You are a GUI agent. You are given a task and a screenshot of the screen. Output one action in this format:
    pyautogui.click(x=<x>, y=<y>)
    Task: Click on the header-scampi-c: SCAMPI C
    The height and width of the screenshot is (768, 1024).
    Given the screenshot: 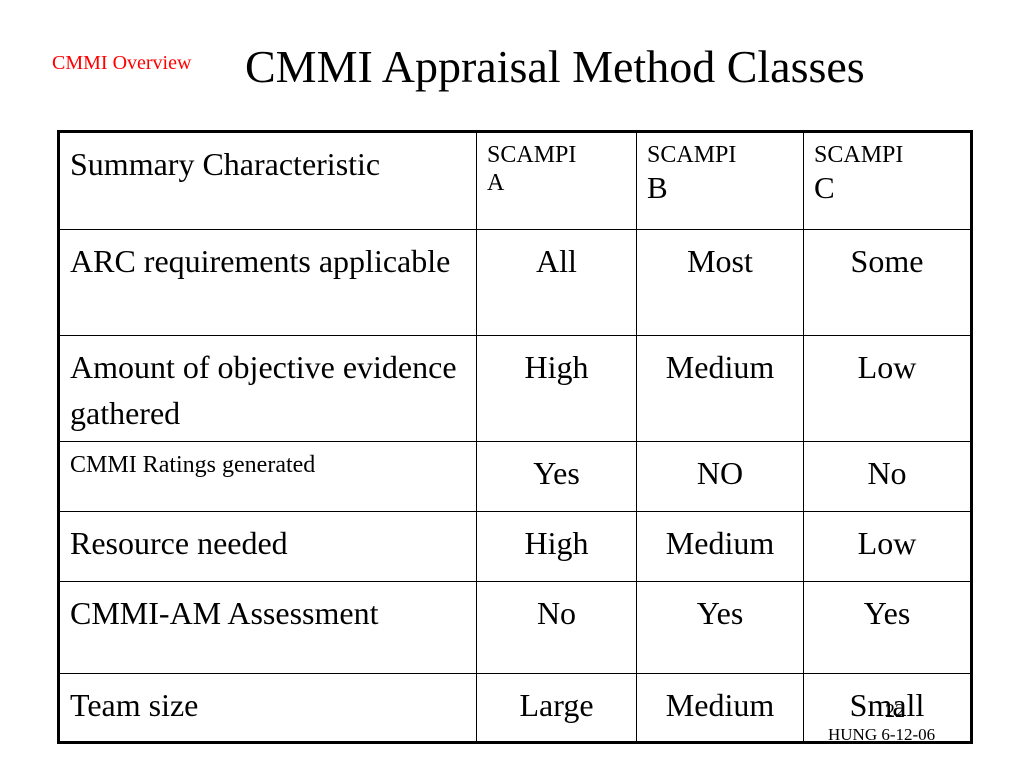 What is the action you would take?
    pyautogui.click(x=887, y=180)
    